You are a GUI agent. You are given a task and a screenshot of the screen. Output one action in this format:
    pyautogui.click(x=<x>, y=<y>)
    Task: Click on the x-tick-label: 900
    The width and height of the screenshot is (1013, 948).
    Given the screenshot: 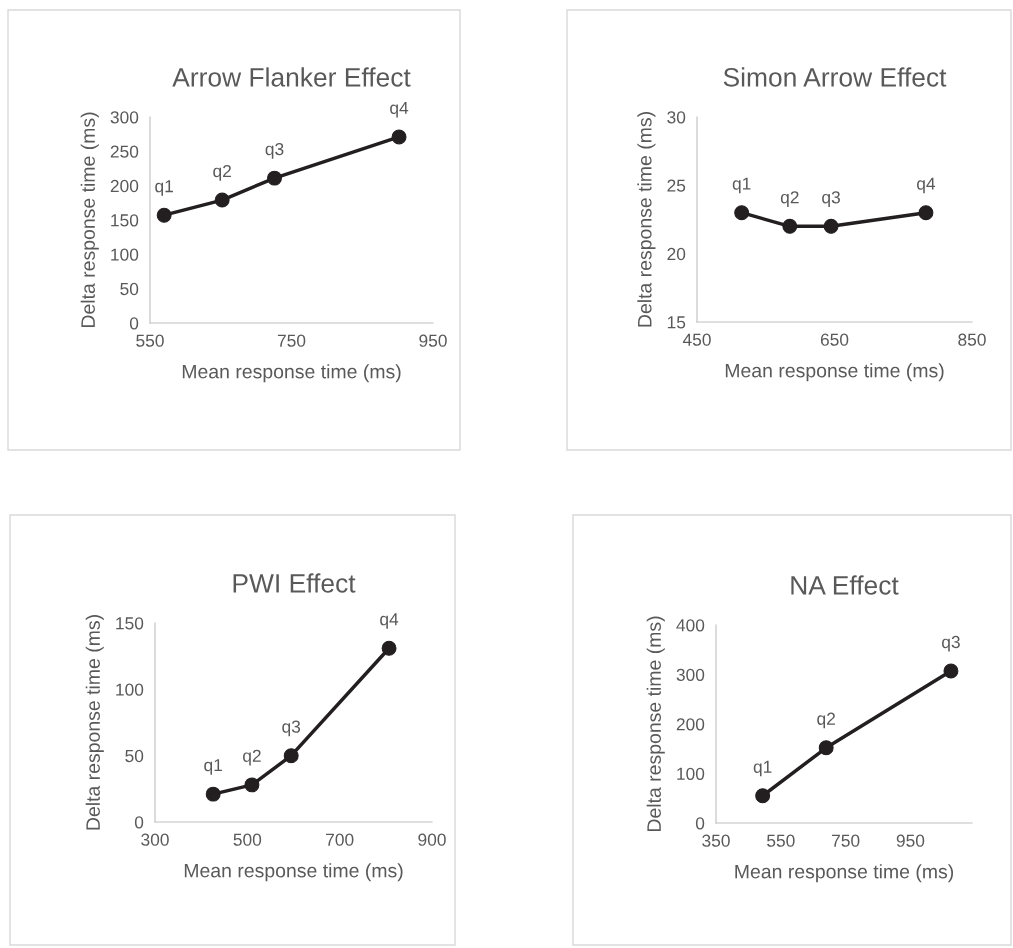 What is the action you would take?
    pyautogui.click(x=432, y=839)
    